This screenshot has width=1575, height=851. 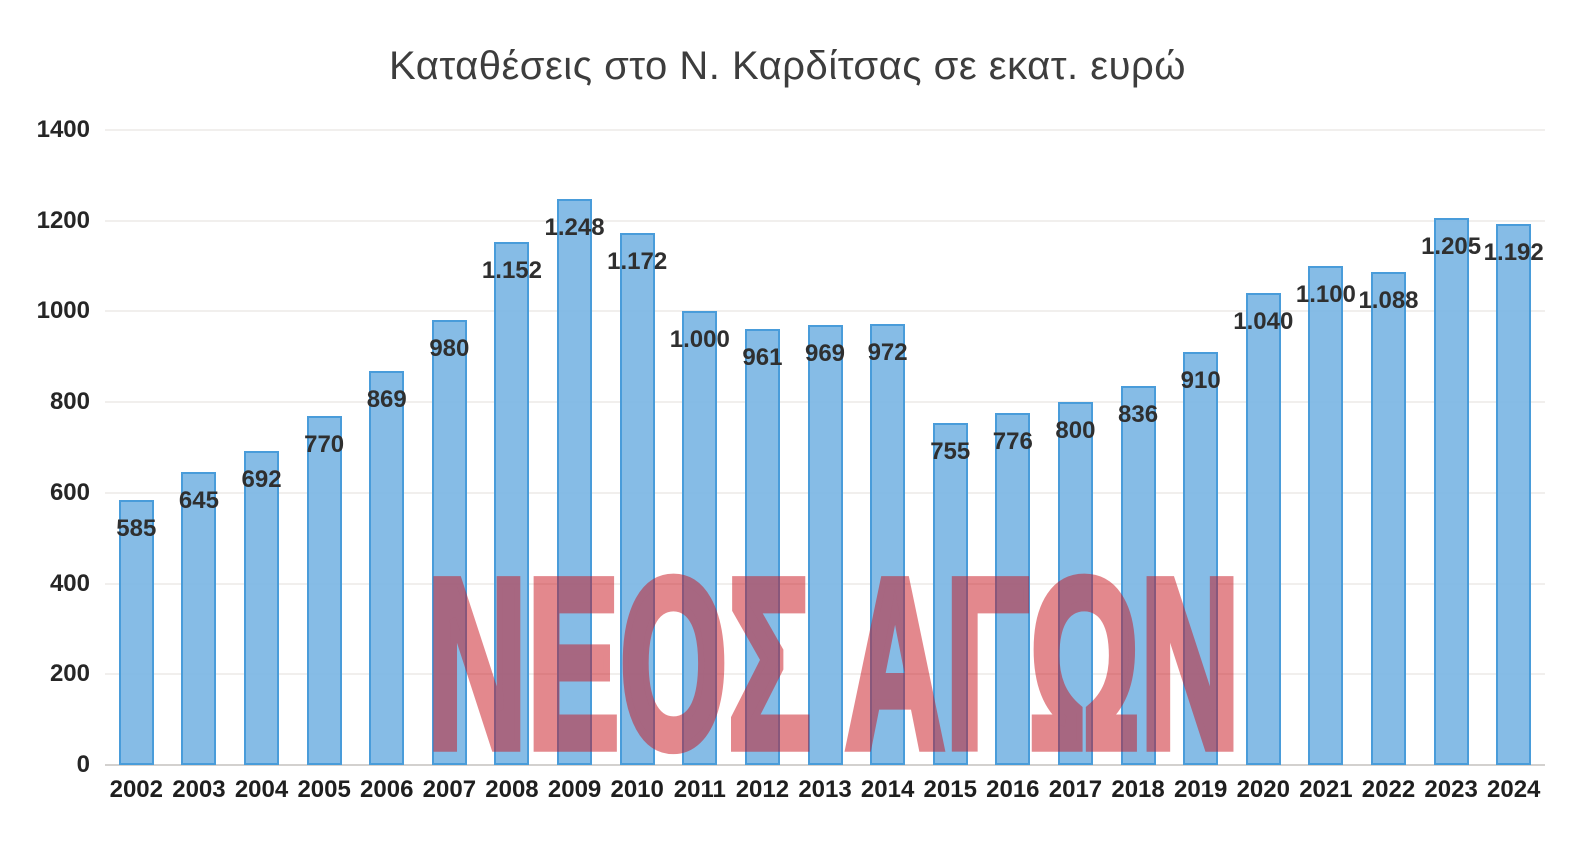 I want to click on y-axis-tick-label: 200, so click(x=69, y=674).